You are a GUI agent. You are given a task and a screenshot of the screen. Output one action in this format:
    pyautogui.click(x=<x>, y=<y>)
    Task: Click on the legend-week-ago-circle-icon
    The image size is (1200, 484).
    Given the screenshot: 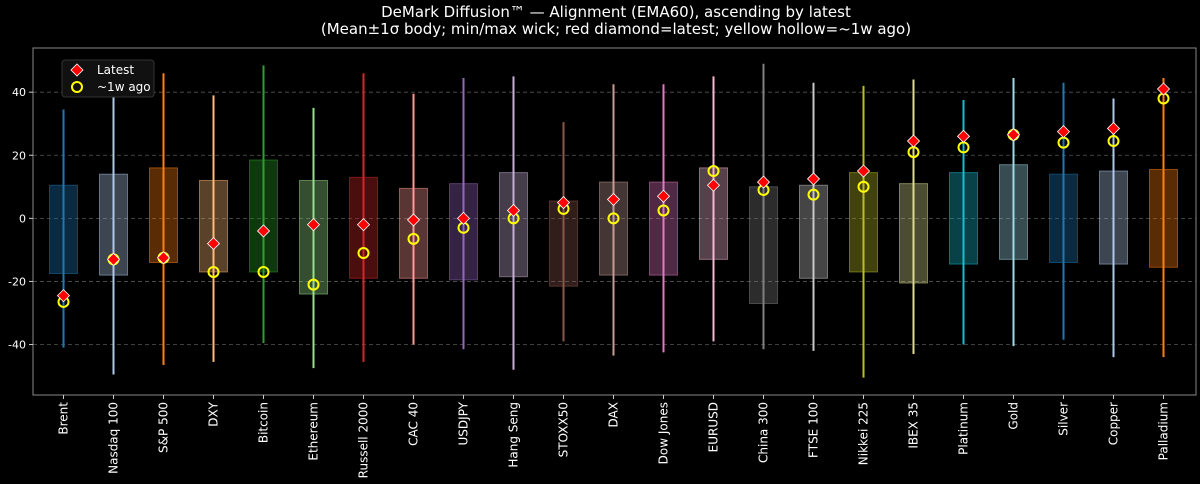 What is the action you would take?
    pyautogui.click(x=77, y=87)
    